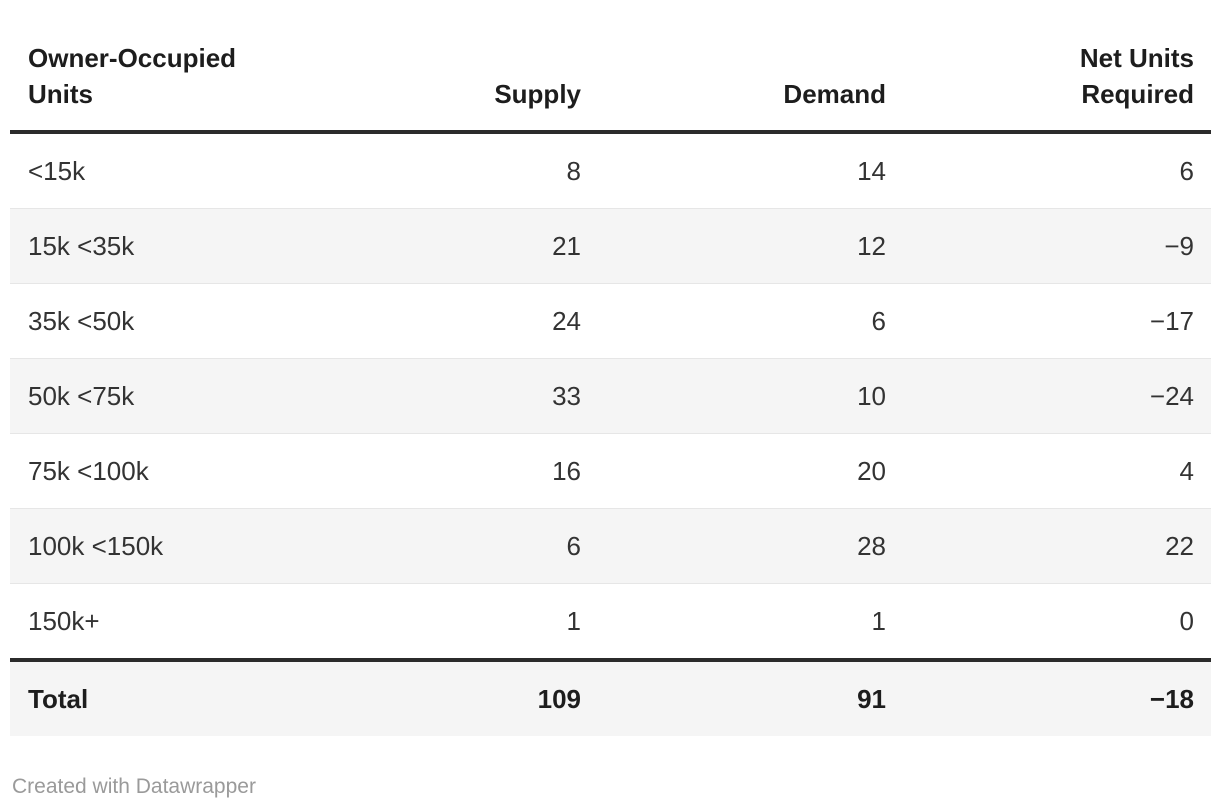  I want to click on demand-value: 6, so click(750, 321).